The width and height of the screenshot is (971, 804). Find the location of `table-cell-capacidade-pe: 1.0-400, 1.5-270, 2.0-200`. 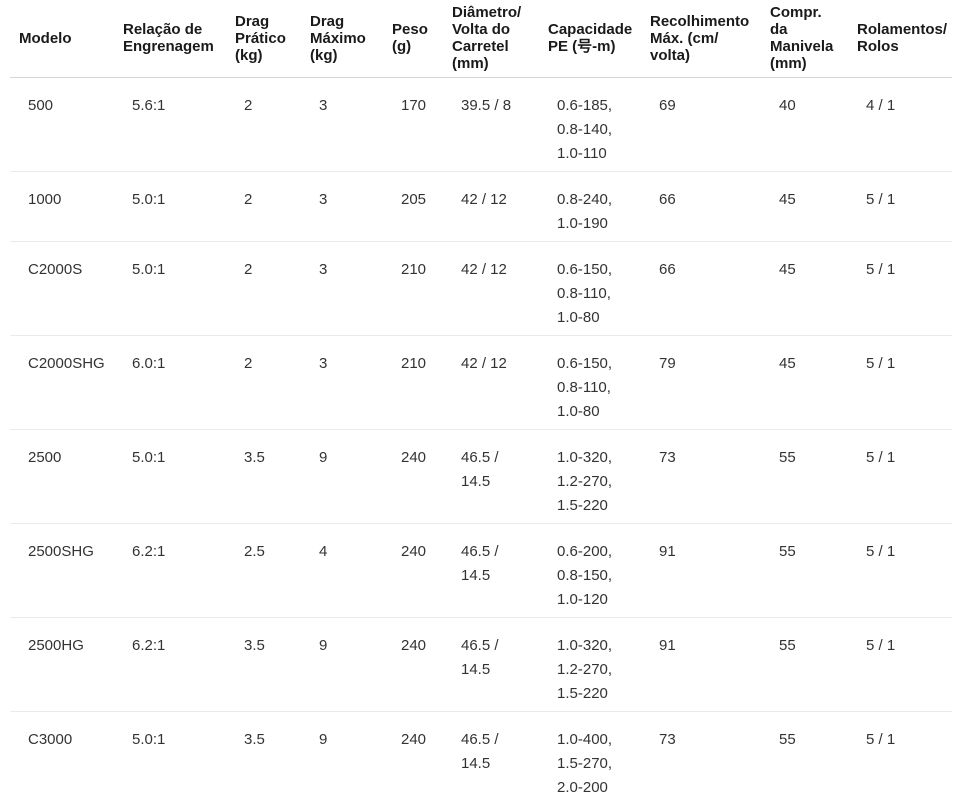

table-cell-capacidade-pe: 1.0-400, 1.5-270, 2.0-200 is located at coordinates (590, 757).